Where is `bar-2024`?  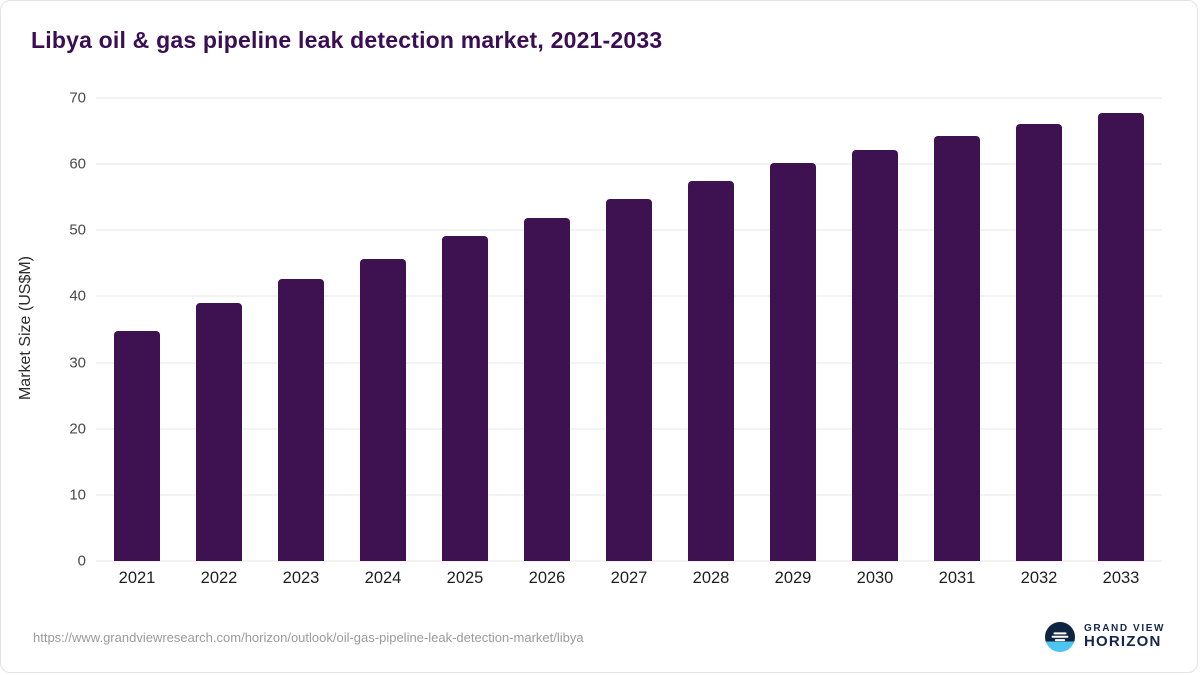 bar-2024 is located at coordinates (383, 410).